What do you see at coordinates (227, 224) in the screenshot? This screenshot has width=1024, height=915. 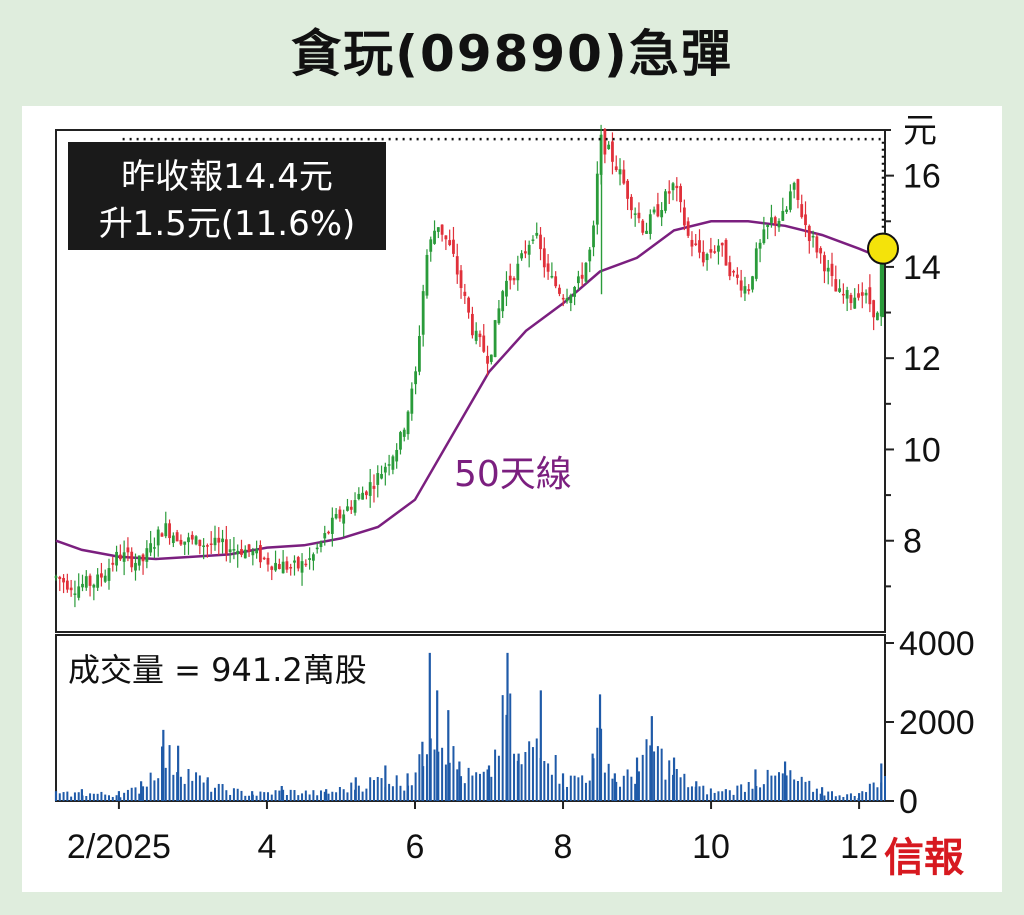 I see `info-box-line2: 升1.5元(11.6%)` at bounding box center [227, 224].